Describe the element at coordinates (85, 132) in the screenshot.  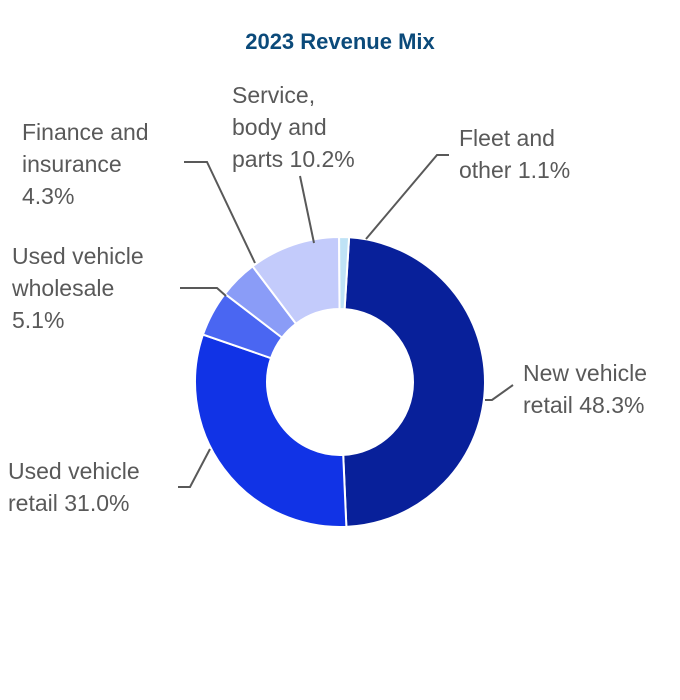
I see `slice-label-line: Finance and` at that location.